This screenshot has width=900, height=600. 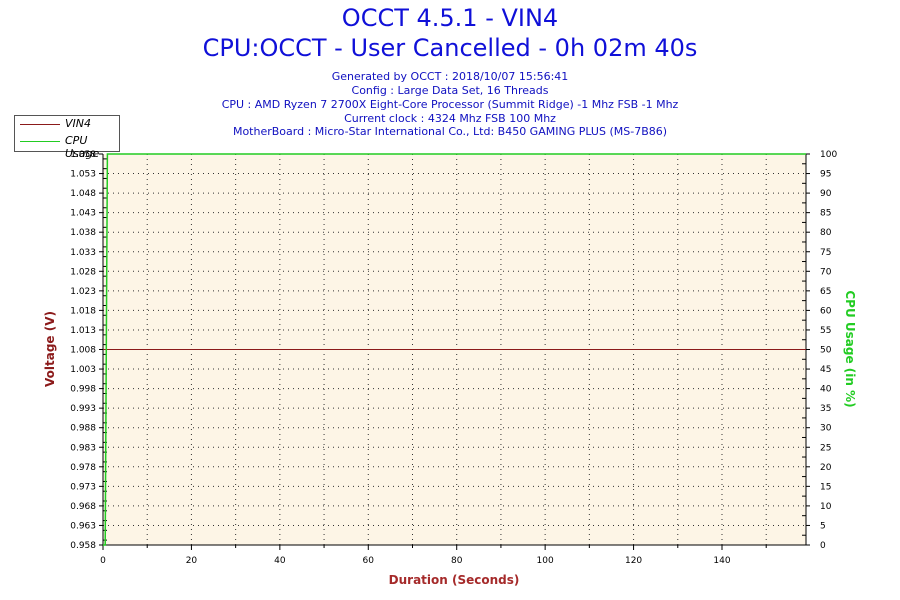 I want to click on y2-tick-label-right: 10, so click(x=826, y=507).